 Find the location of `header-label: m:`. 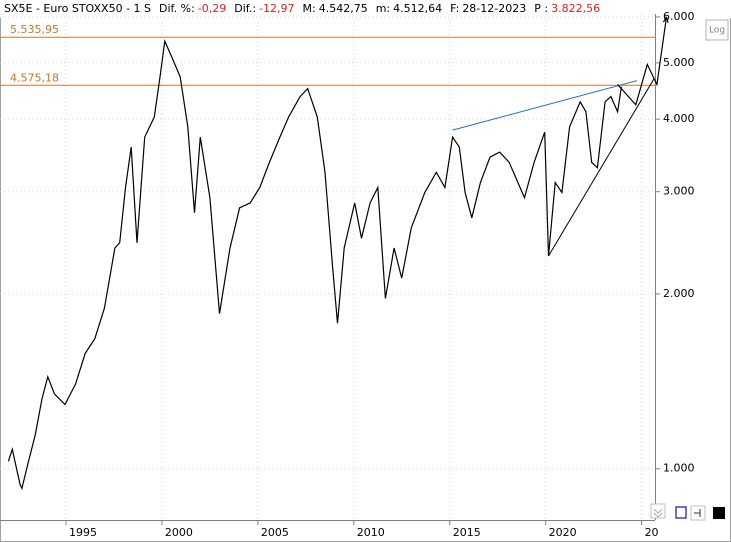

header-label: m: is located at coordinates (383, 8).